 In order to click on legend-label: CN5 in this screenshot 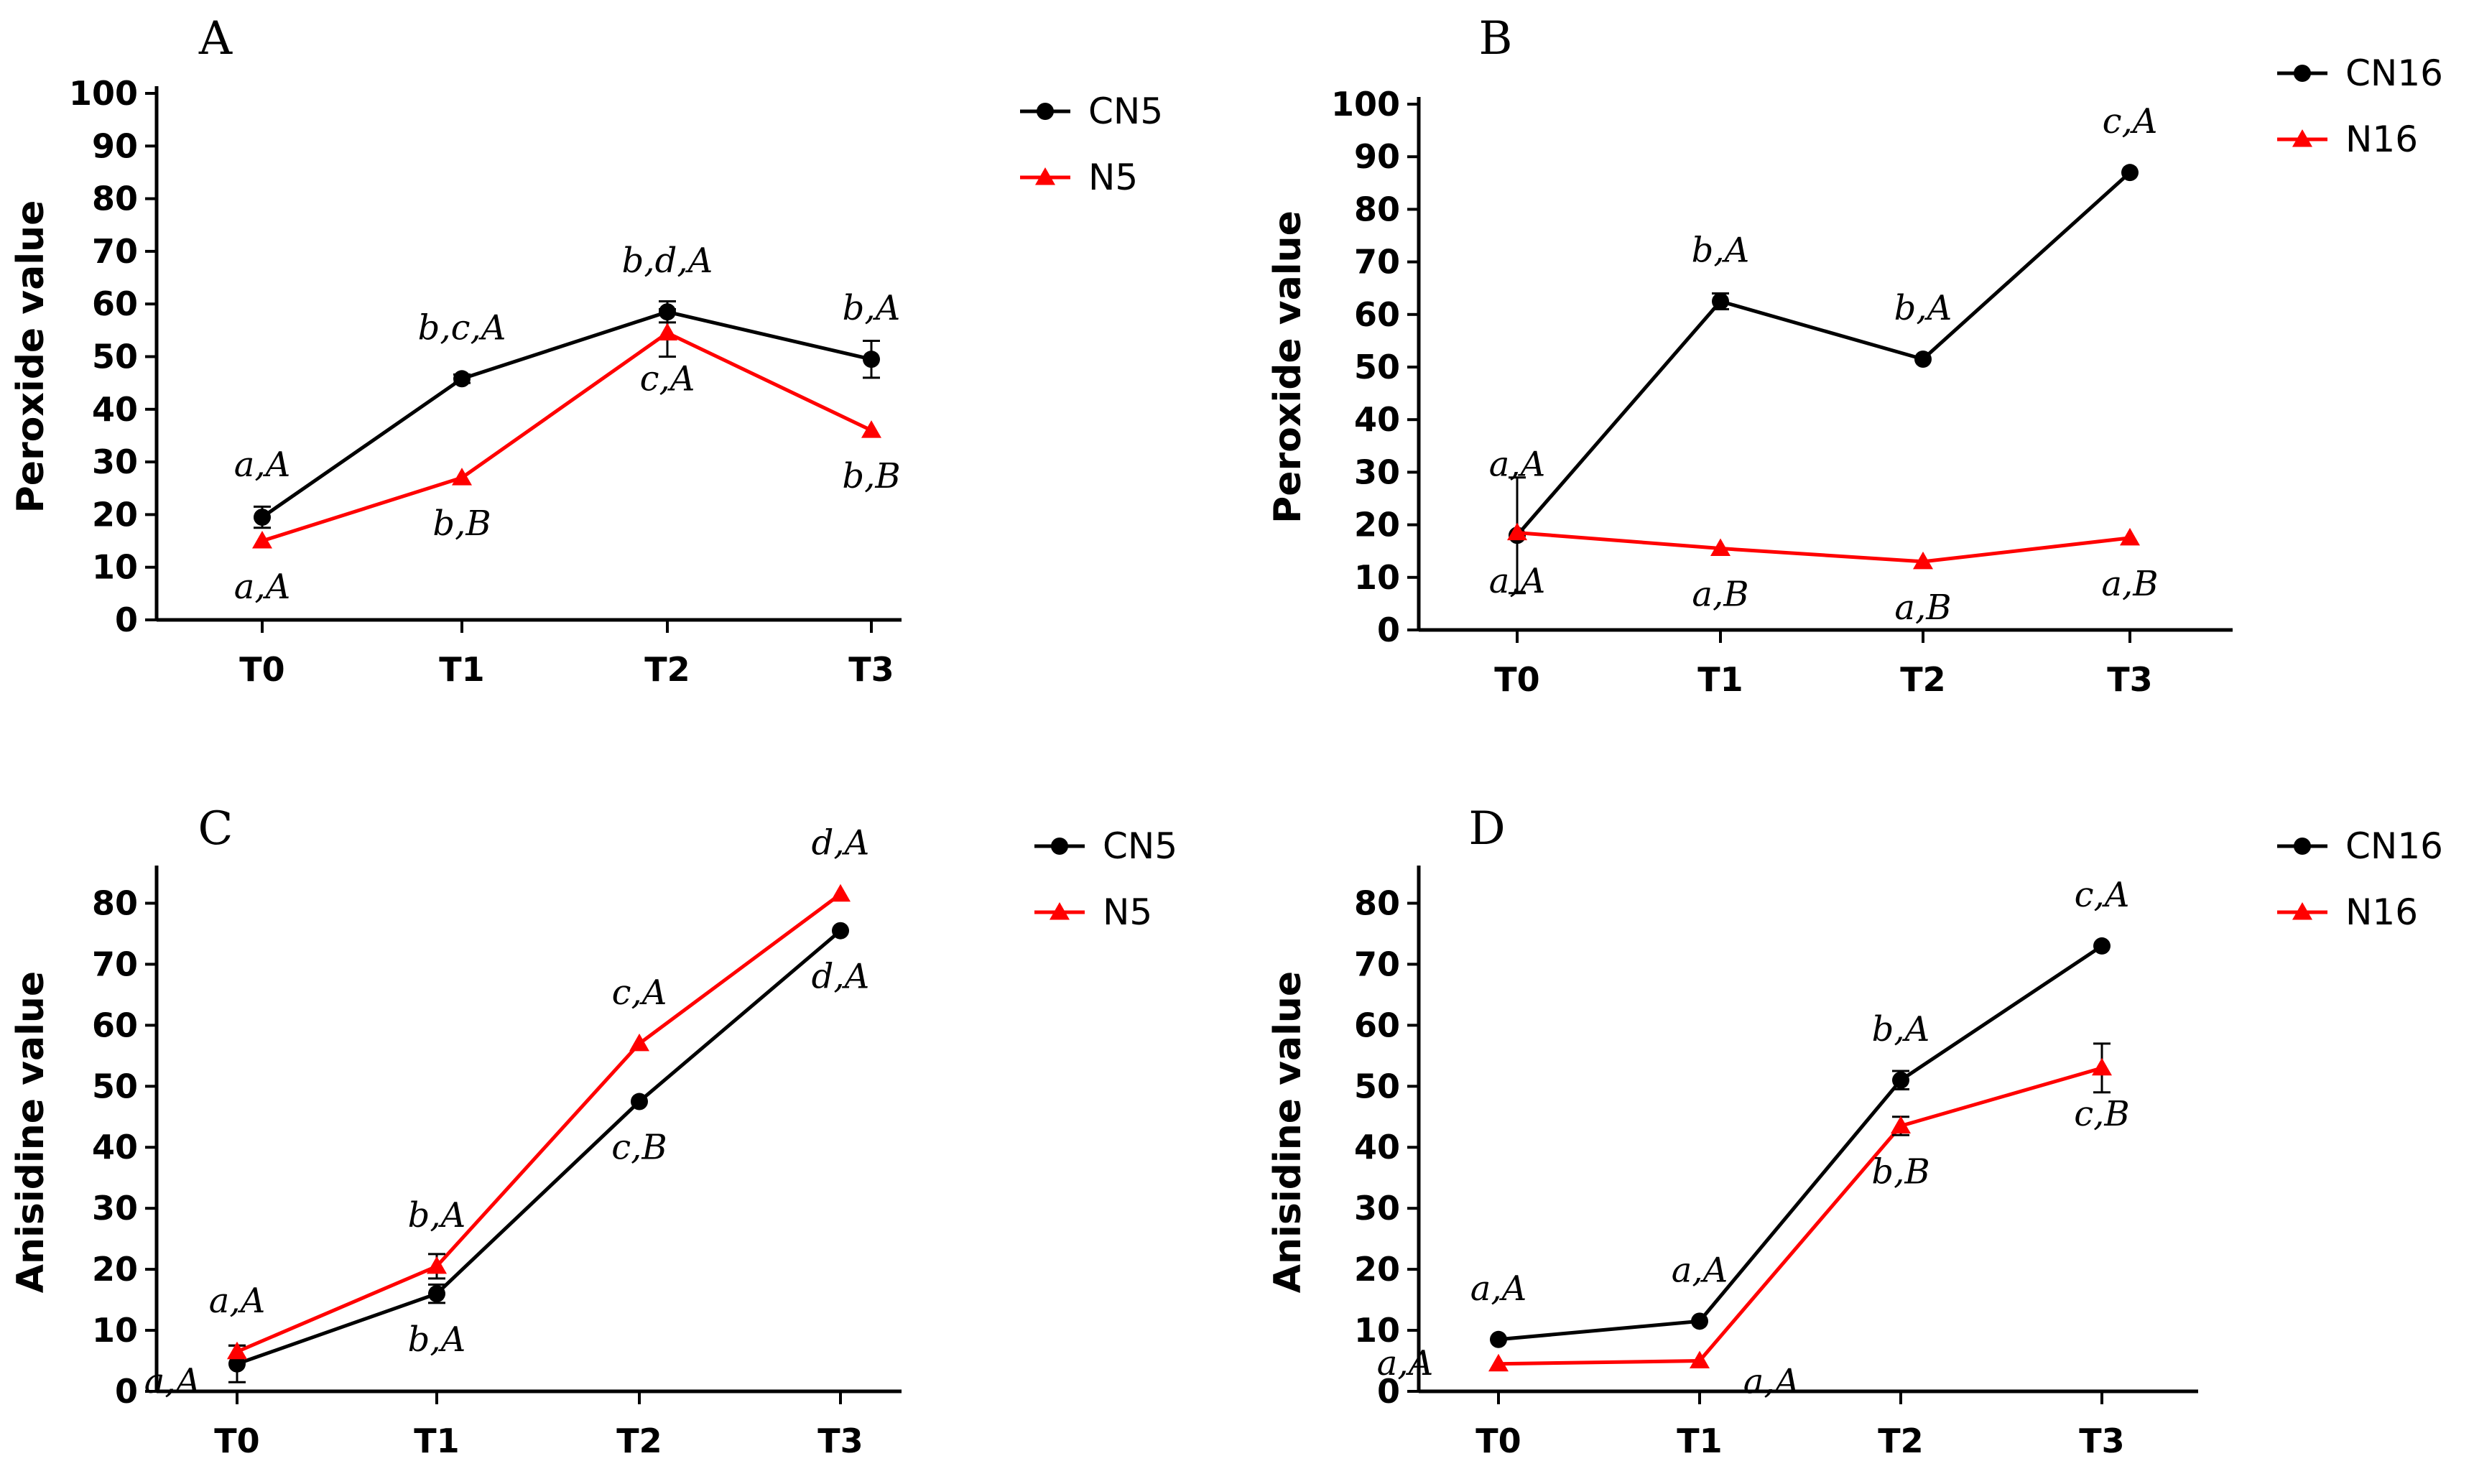, I will do `click(1140, 846)`.